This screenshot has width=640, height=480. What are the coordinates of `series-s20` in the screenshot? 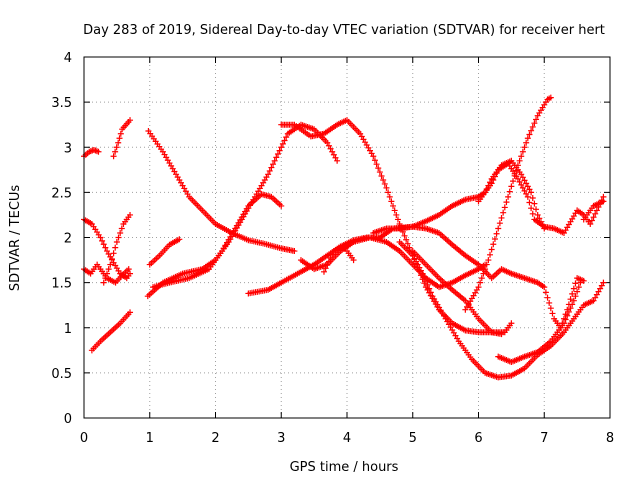 It's located at (539, 322).